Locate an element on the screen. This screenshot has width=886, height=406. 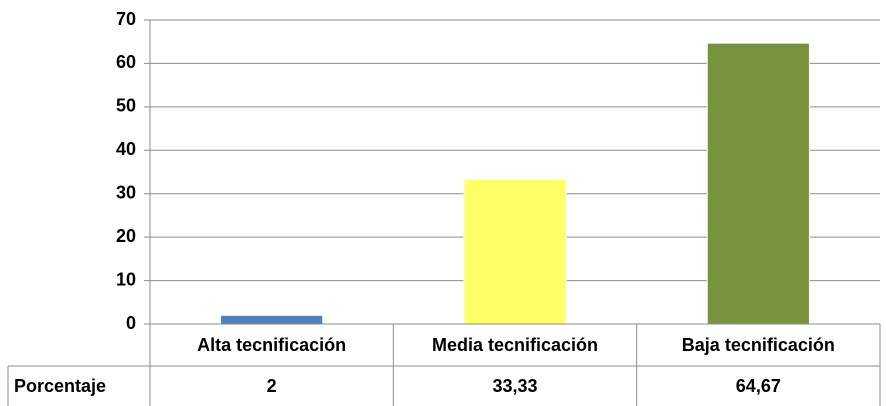
y-tick-label: 50 is located at coordinates (126, 106).